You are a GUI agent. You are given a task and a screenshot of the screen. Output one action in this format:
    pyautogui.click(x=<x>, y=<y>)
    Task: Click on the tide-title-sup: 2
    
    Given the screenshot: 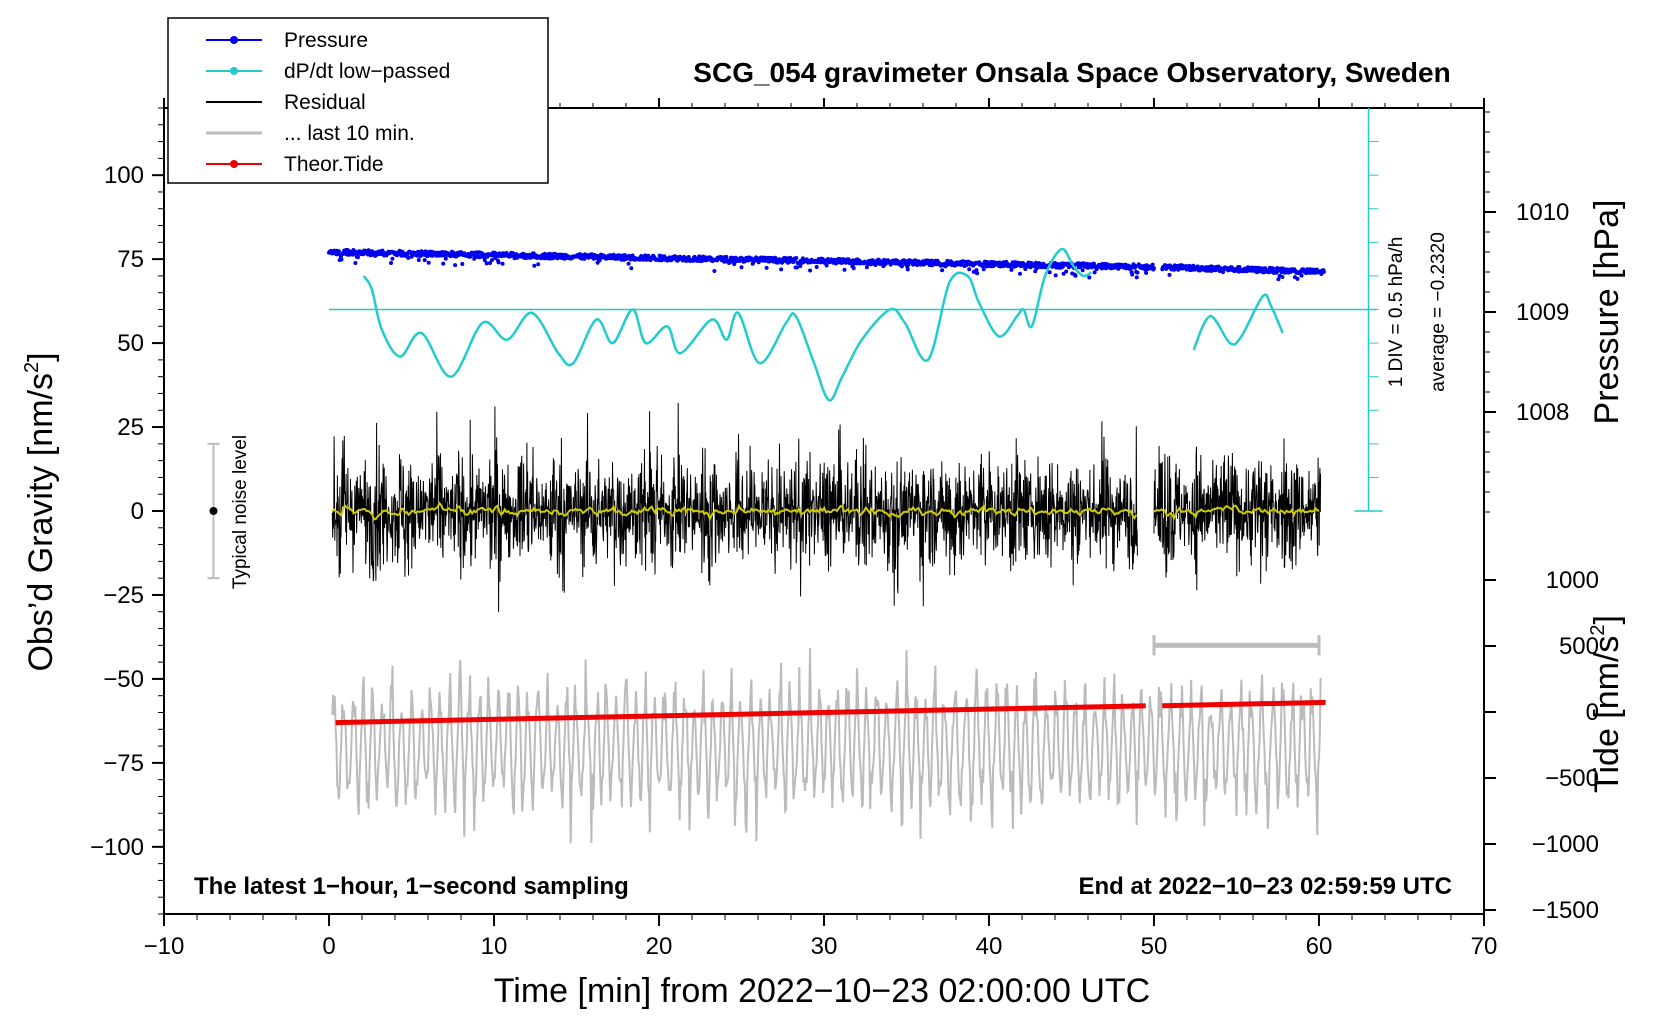 What is the action you would take?
    pyautogui.click(x=1598, y=629)
    